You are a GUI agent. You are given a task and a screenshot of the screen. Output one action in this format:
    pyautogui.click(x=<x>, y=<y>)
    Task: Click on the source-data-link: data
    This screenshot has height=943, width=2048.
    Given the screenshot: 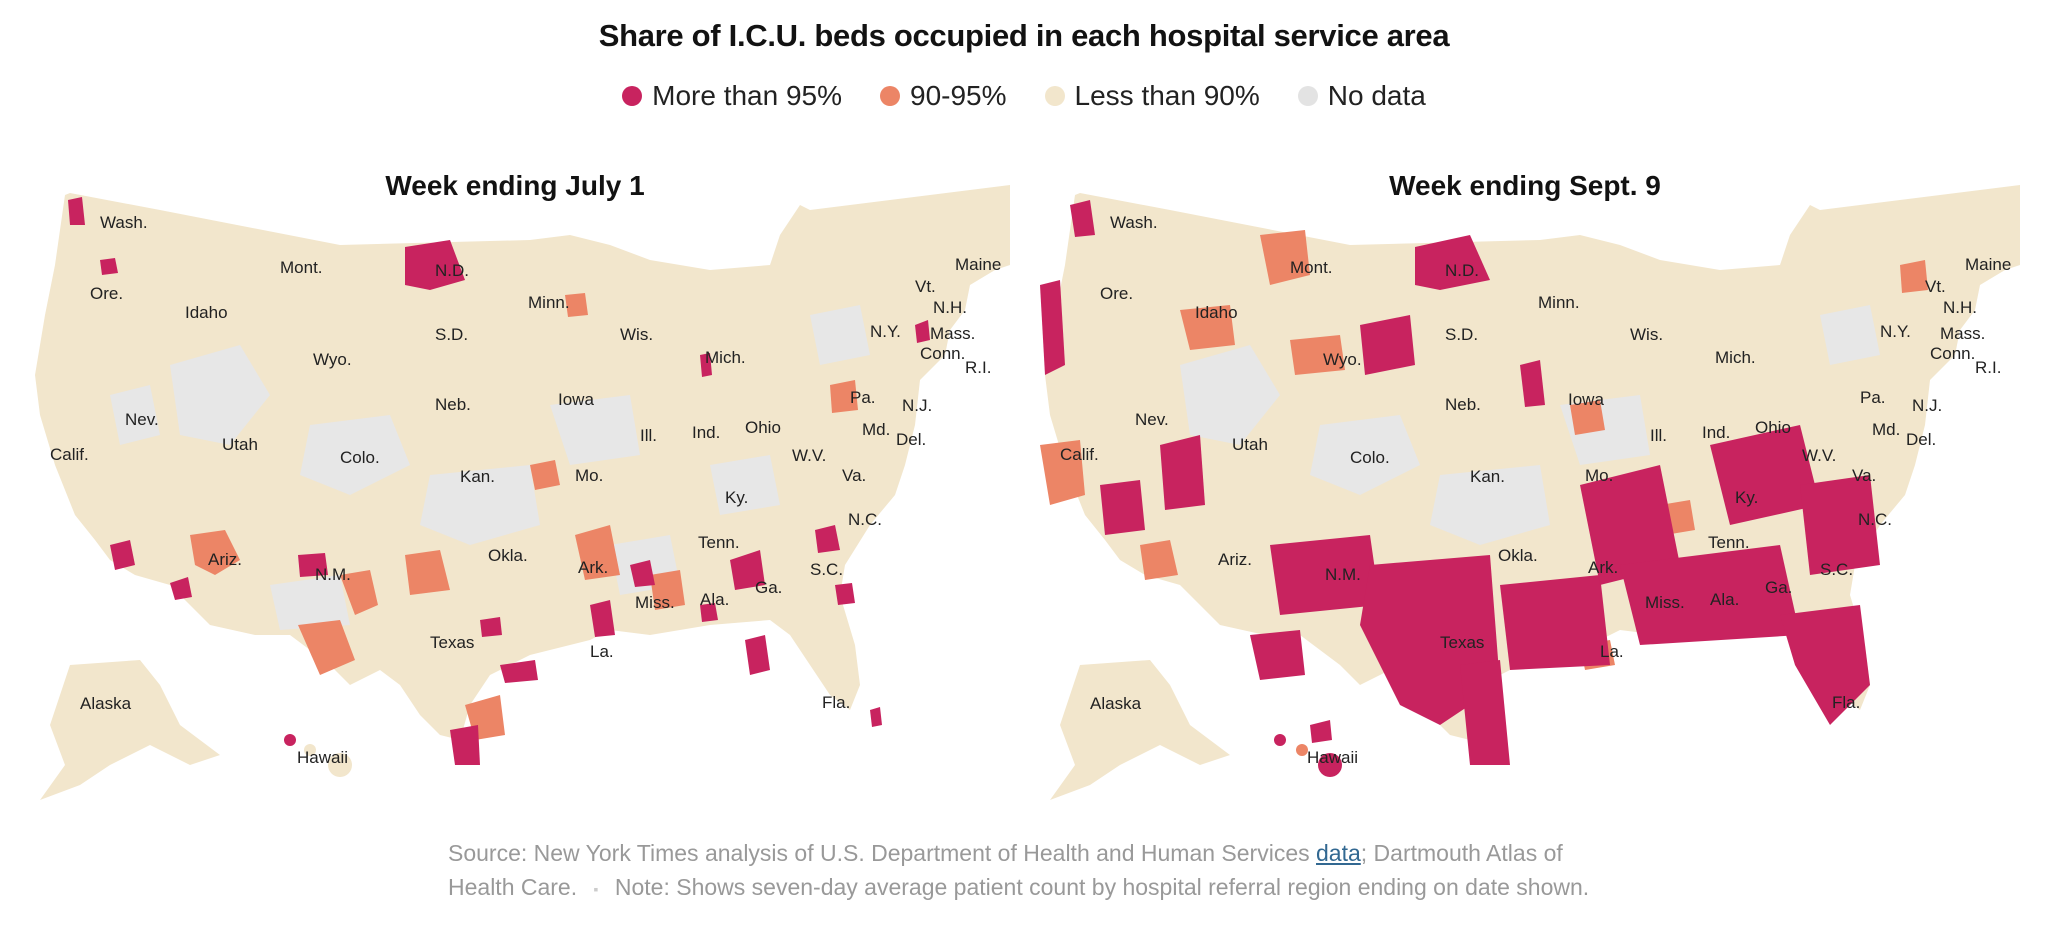 What is the action you would take?
    pyautogui.click(x=1338, y=853)
    